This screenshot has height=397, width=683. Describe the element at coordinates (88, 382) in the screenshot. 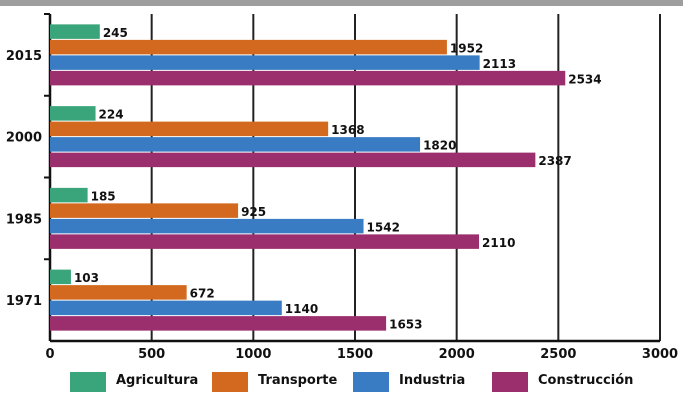

I see `legend-swatch-agricultura` at that location.